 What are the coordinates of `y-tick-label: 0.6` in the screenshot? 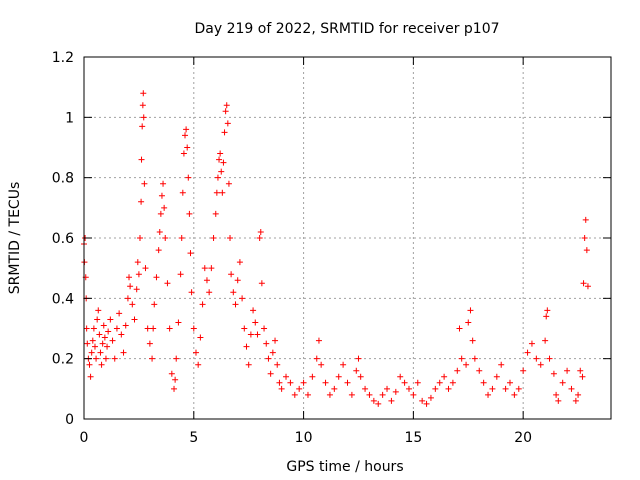 It's located at (63, 239).